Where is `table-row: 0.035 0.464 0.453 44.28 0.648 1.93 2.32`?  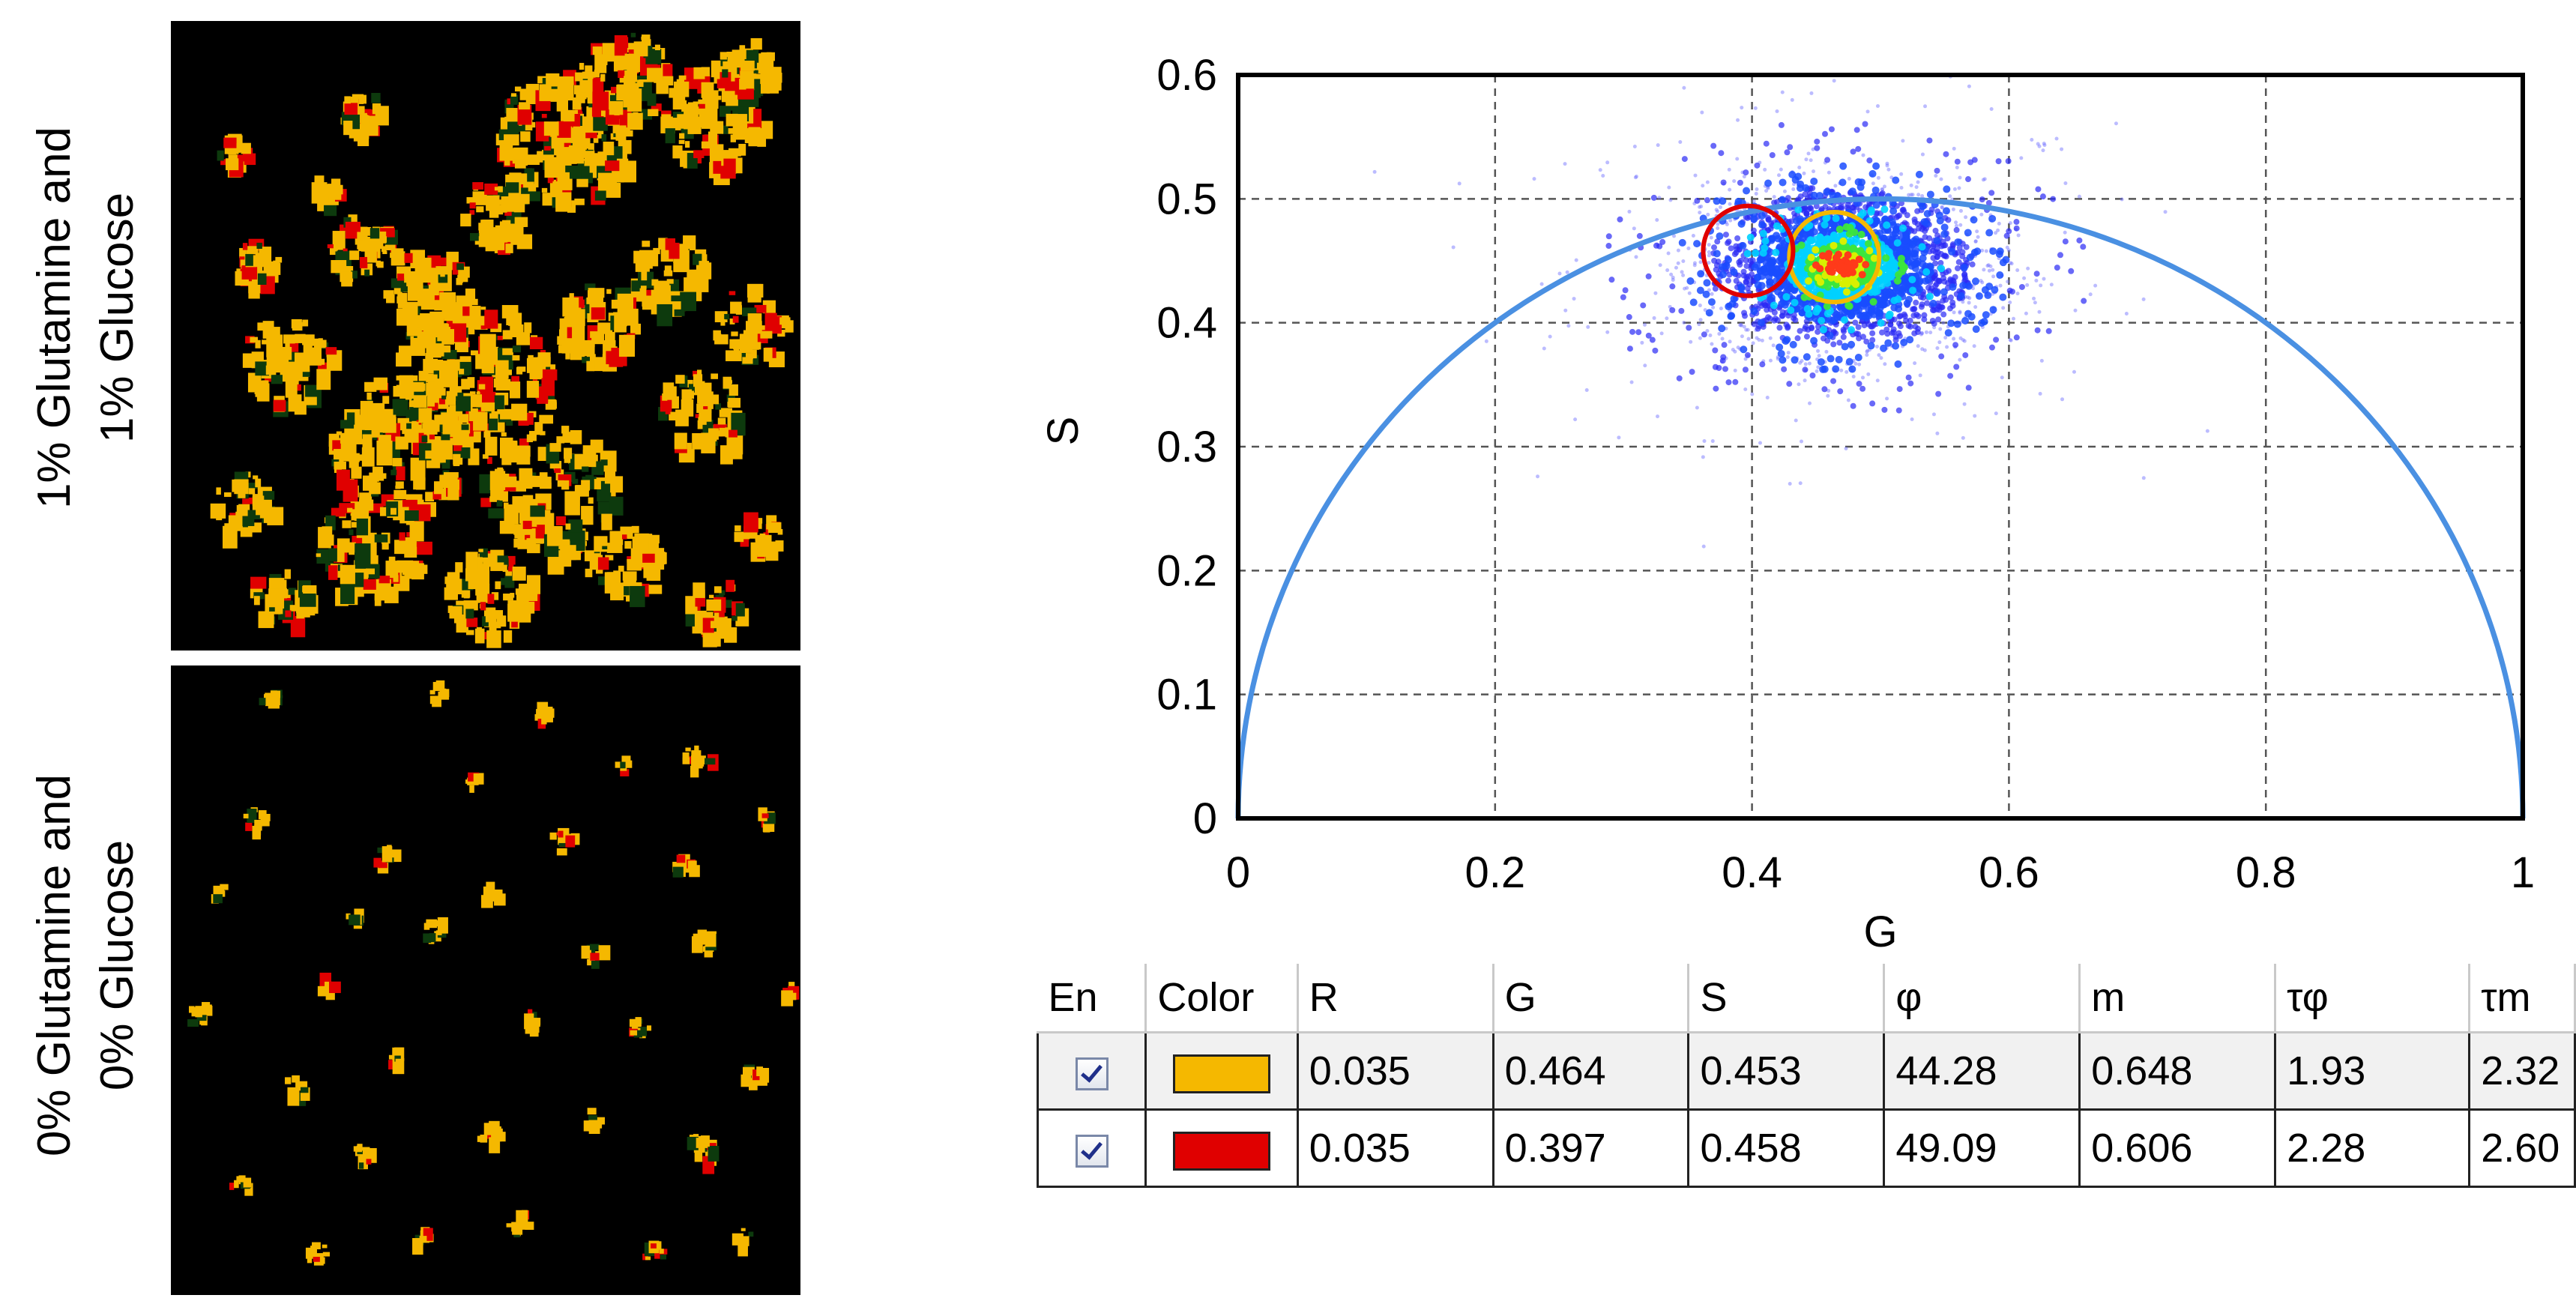 table-row: 0.035 0.464 0.453 44.28 0.648 1.93 2.32 is located at coordinates (1806, 1071).